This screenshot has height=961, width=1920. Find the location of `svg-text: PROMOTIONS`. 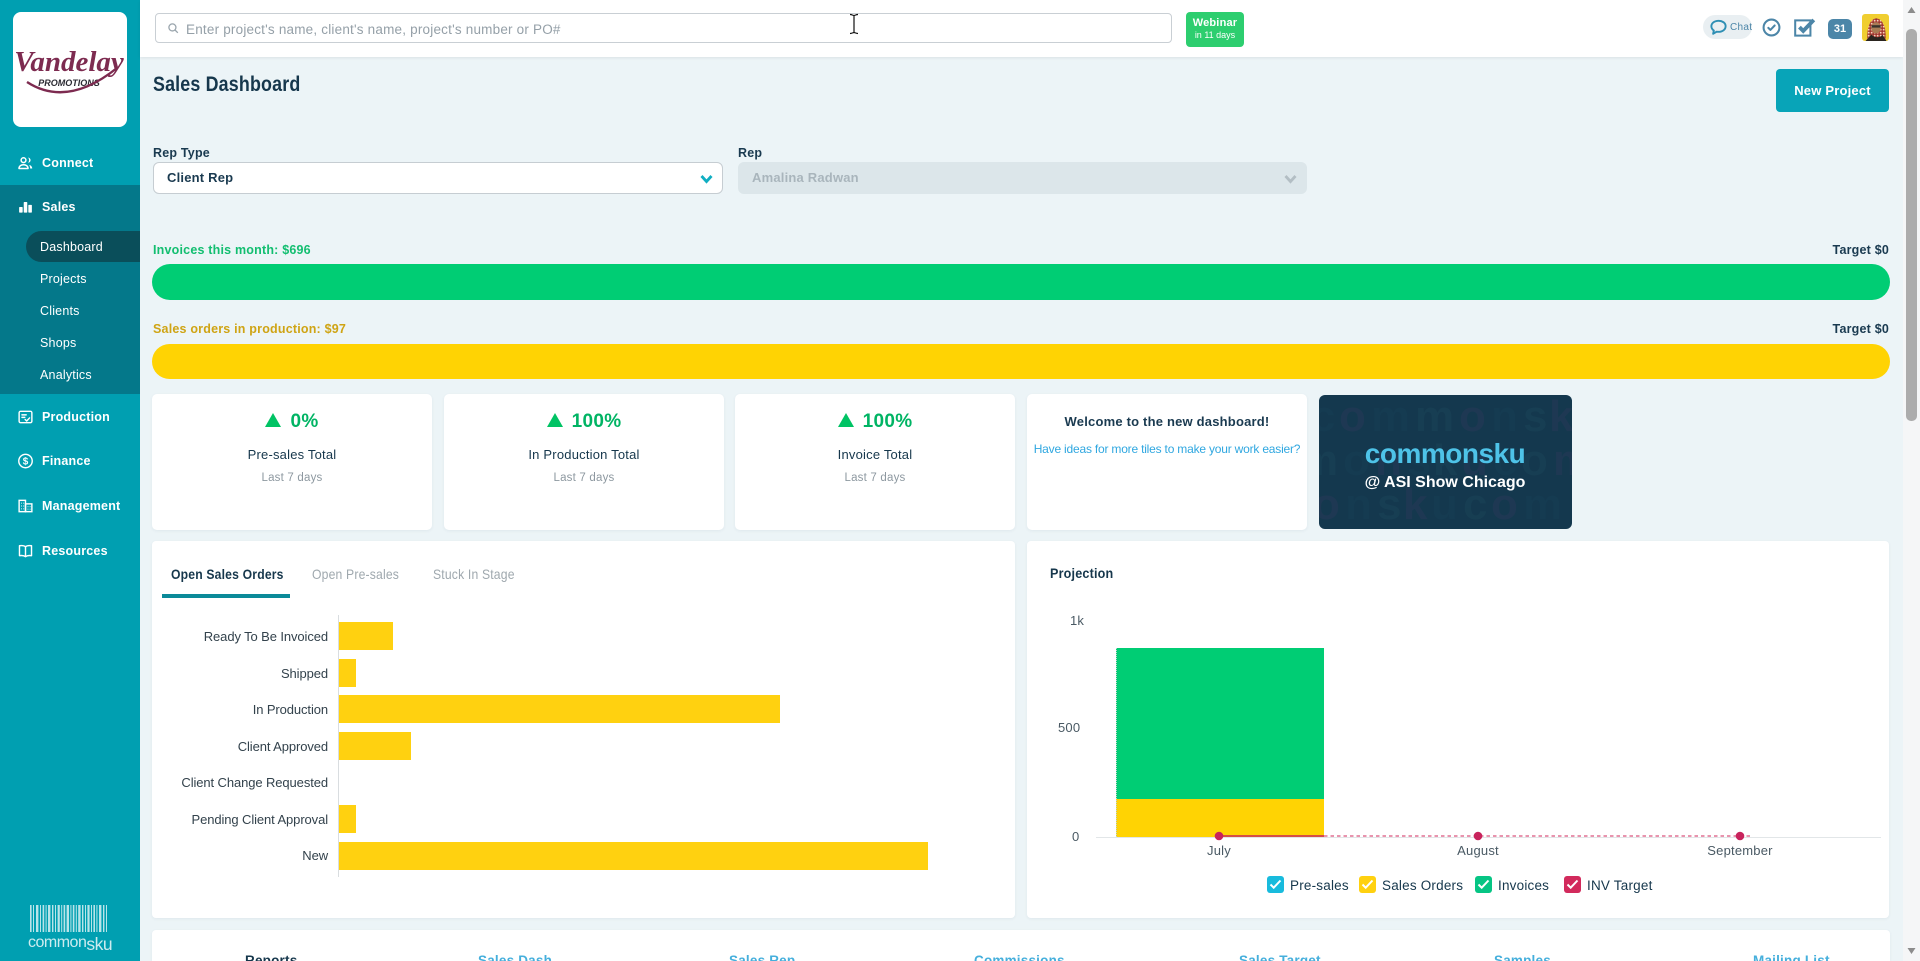

svg-text: PROMOTIONS is located at coordinates (69, 83).